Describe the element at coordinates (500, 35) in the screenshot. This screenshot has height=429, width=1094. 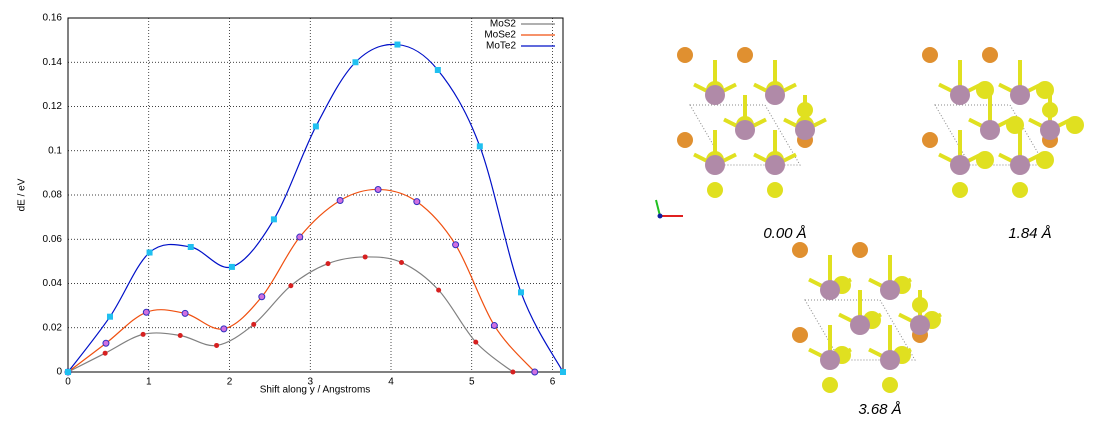
I see `legend-label: MoSe2` at that location.